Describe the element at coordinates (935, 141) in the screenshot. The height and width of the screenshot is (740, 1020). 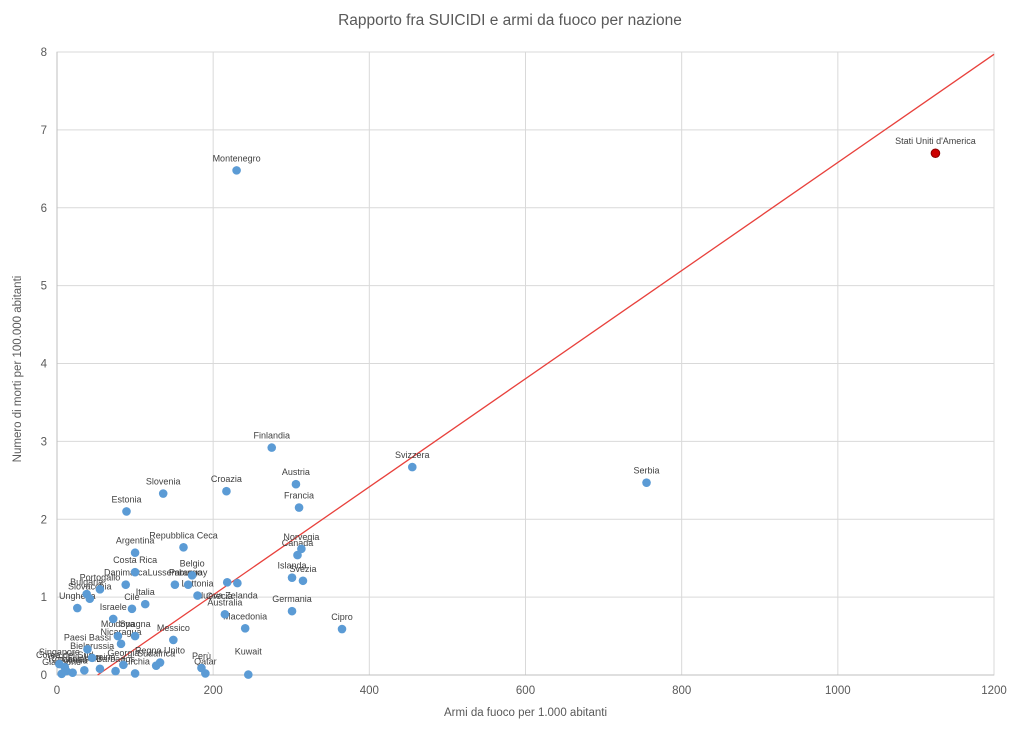
I see `point-label: Stati Uniti d'America` at that location.